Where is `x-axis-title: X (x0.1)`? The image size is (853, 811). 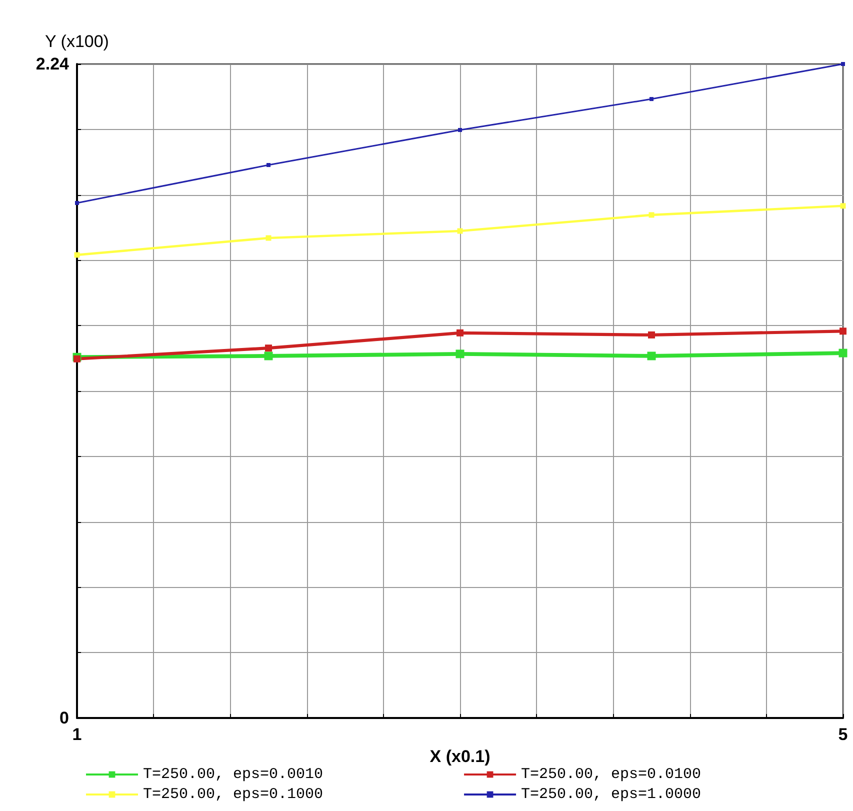 x-axis-title: X (x0.1) is located at coordinates (460, 756).